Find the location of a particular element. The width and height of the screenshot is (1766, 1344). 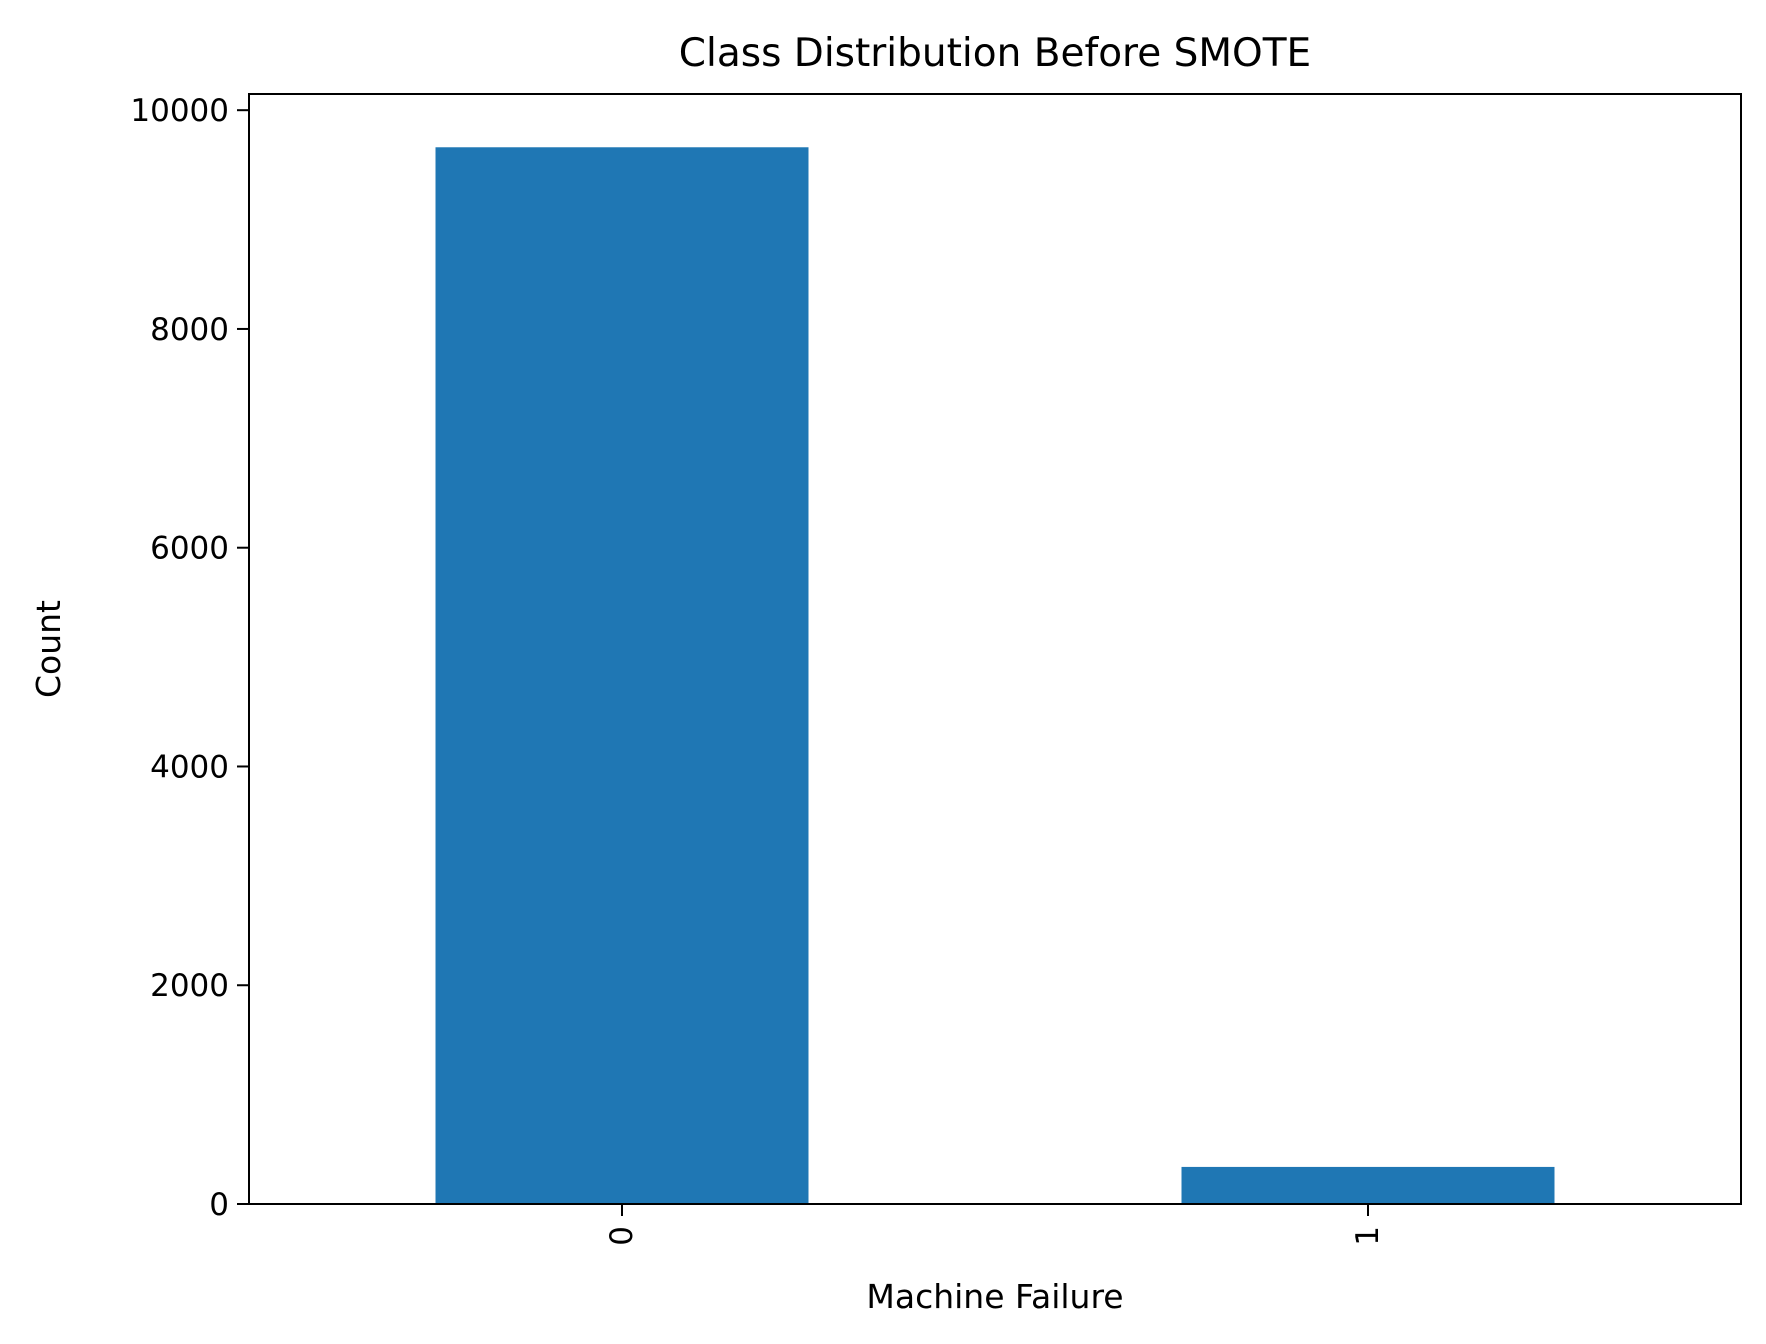

x-tick-label: 1 is located at coordinates (1368, 1236).